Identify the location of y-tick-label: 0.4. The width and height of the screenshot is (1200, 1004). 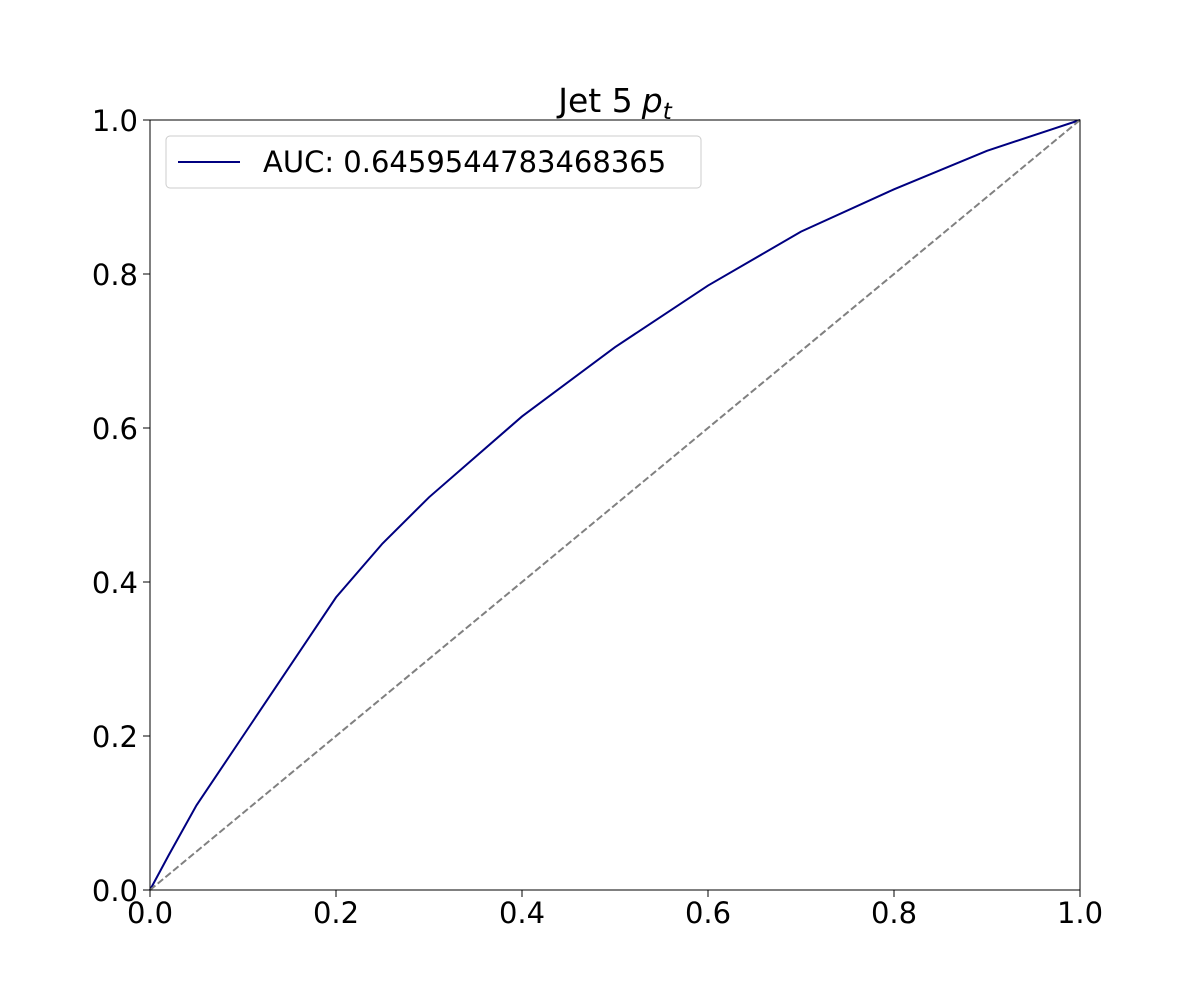
(115, 583).